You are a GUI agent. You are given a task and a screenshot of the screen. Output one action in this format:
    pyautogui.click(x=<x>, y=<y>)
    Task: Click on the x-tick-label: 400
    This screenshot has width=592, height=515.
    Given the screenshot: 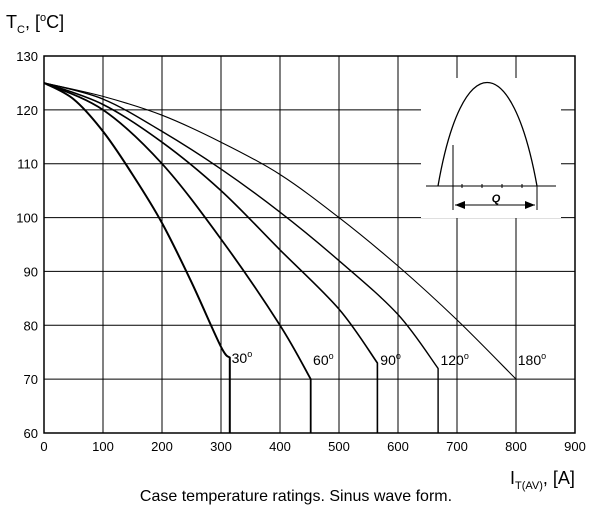 What is the action you would take?
    pyautogui.click(x=280, y=446)
    